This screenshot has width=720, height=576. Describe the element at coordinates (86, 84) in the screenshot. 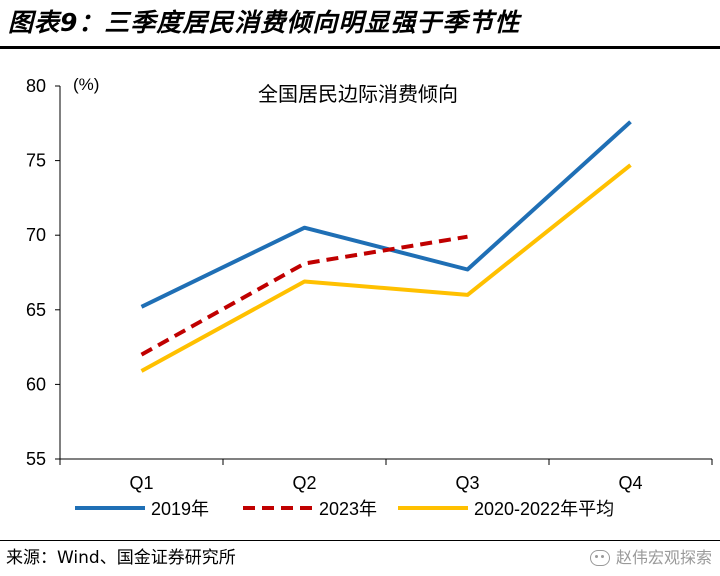

I see `unit-label: (%)` at that location.